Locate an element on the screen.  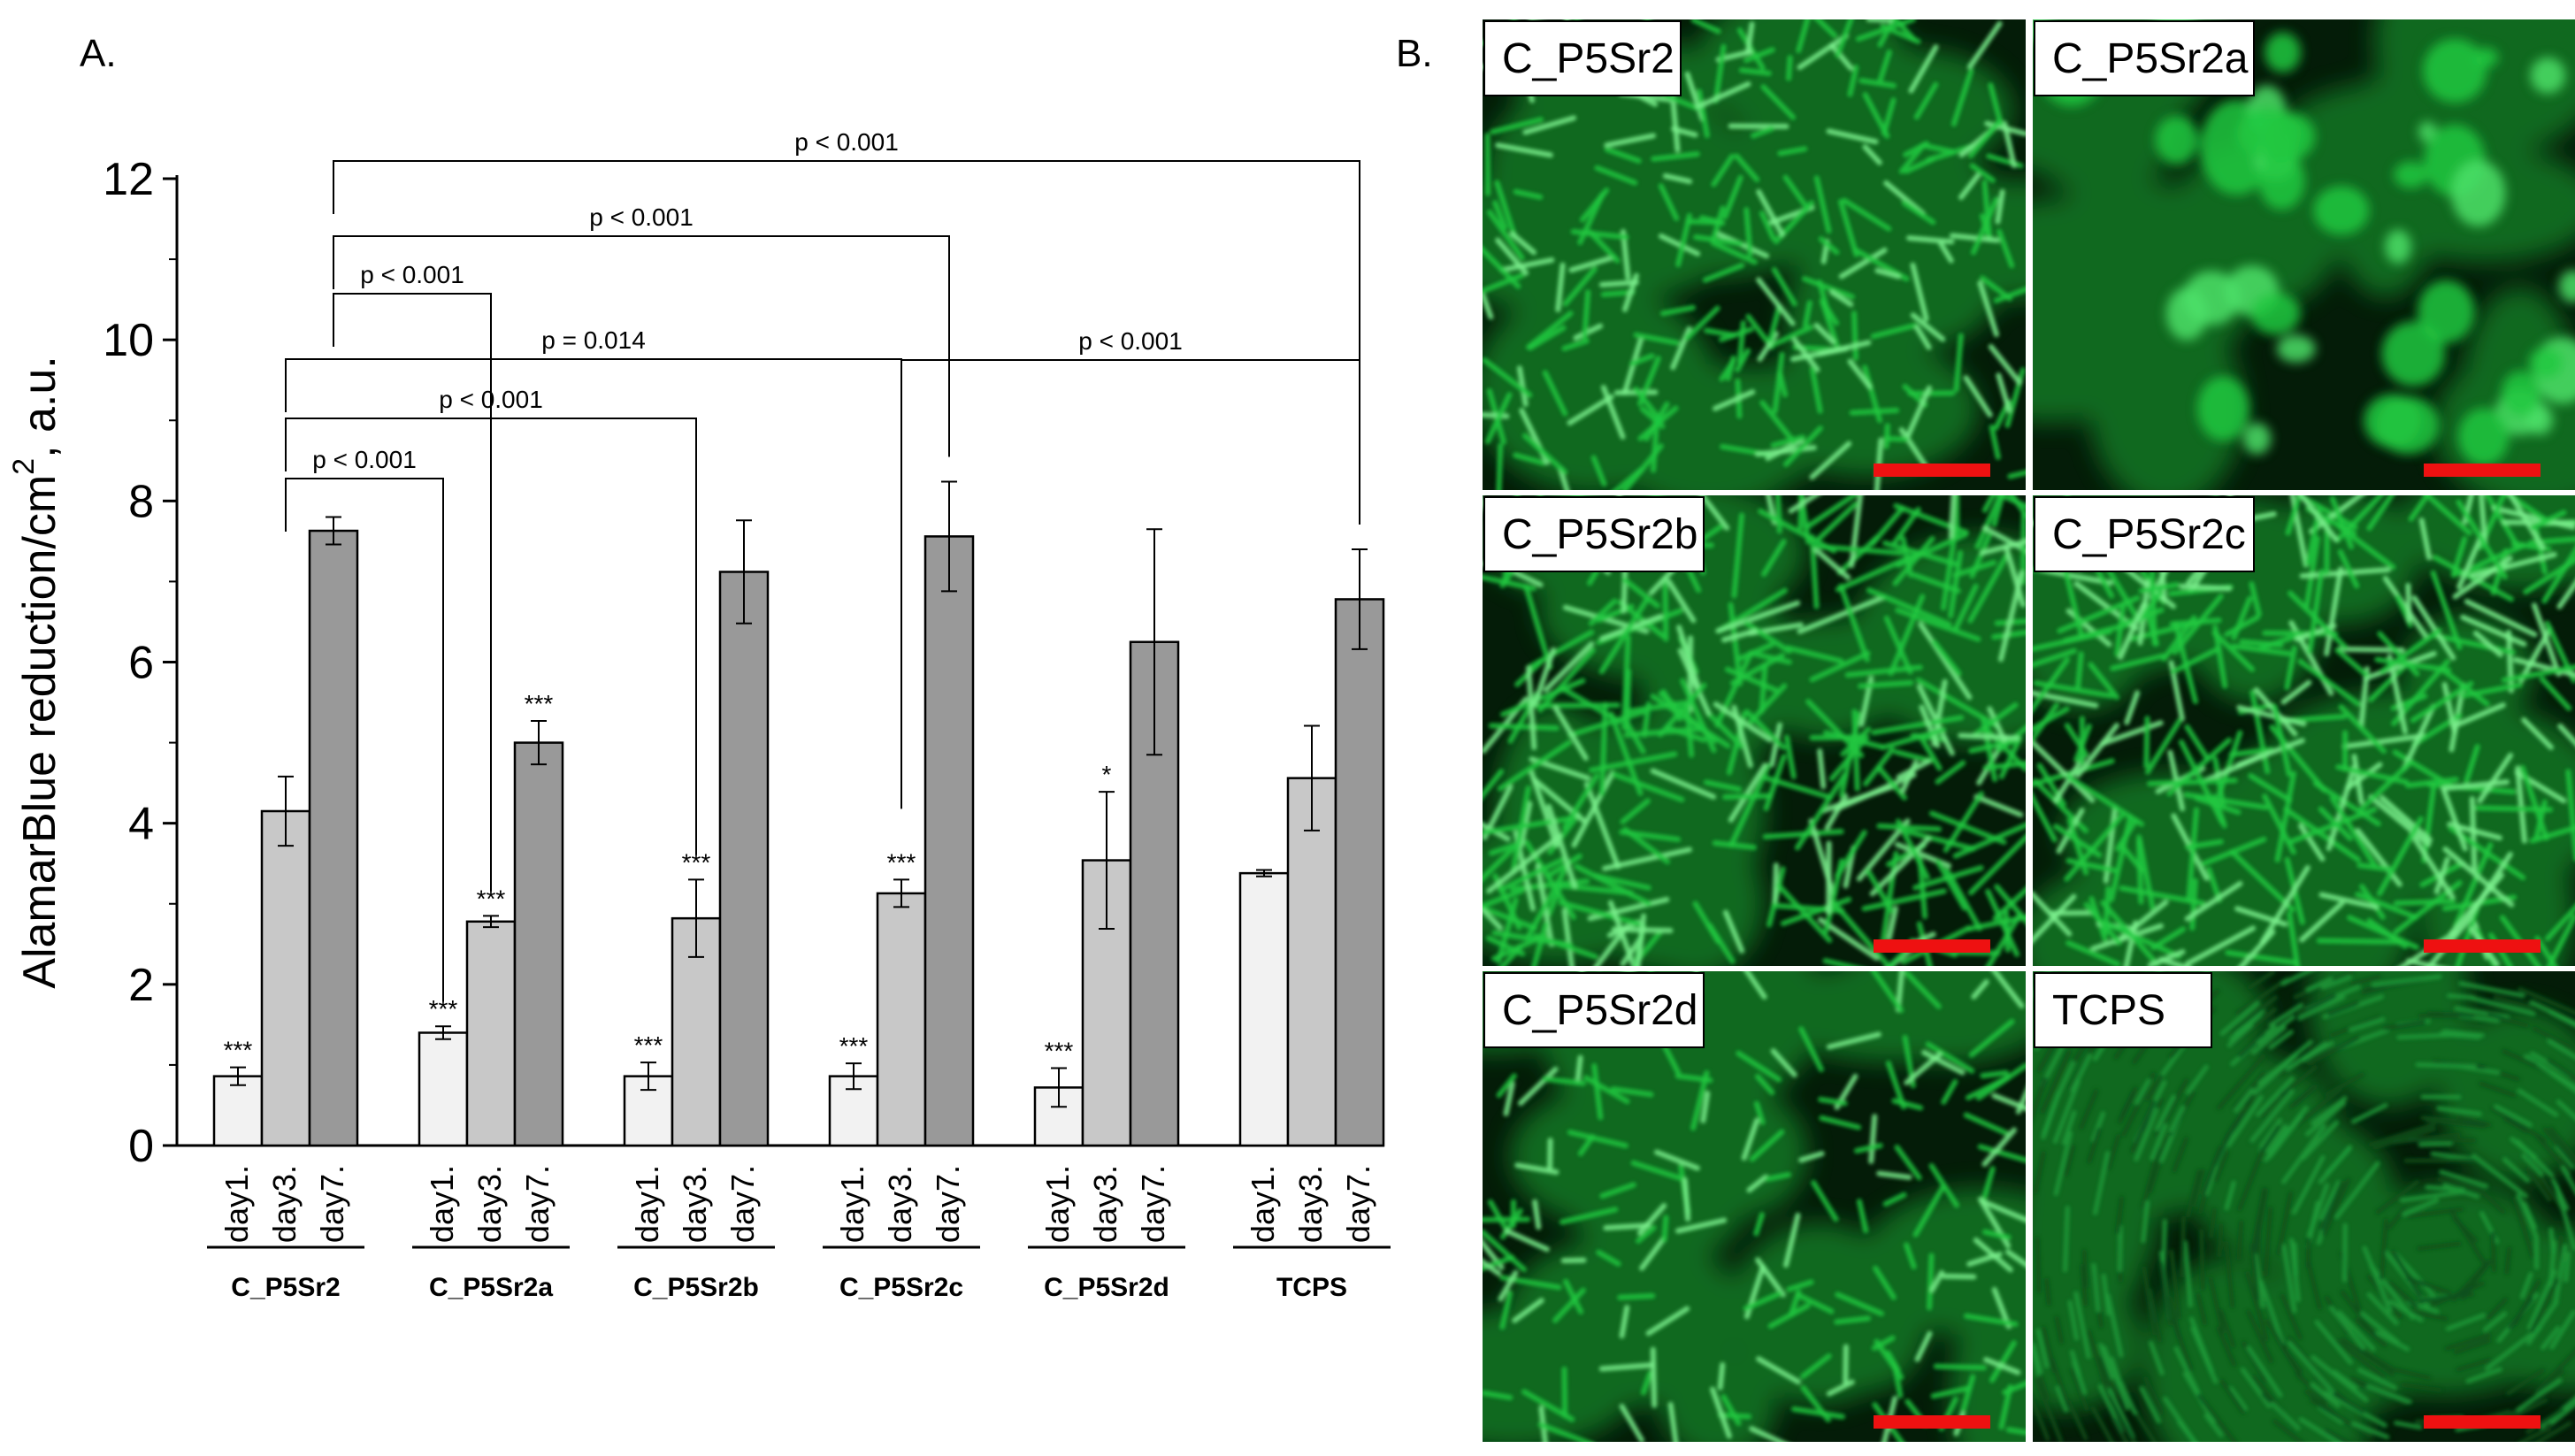
y-tick-label: 6 is located at coordinates (141, 663).